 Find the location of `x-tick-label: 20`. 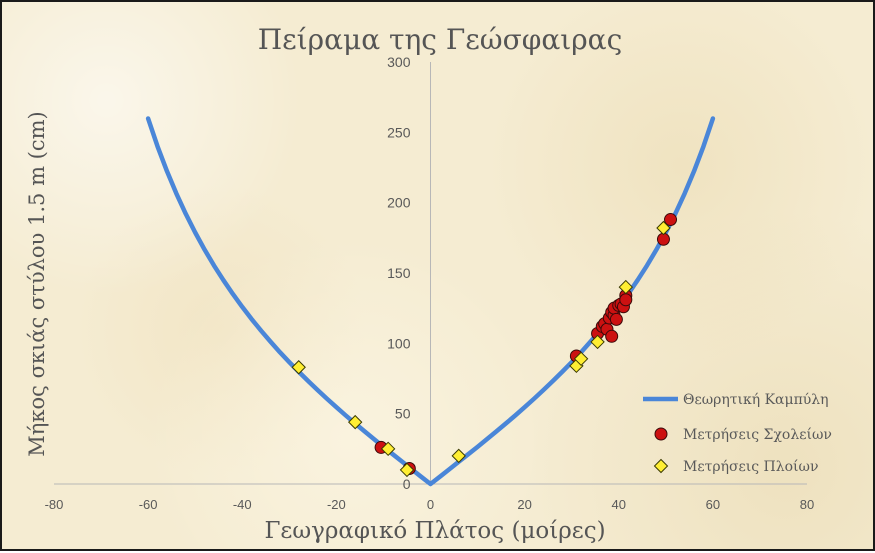

x-tick-label: 20 is located at coordinates (524, 504).